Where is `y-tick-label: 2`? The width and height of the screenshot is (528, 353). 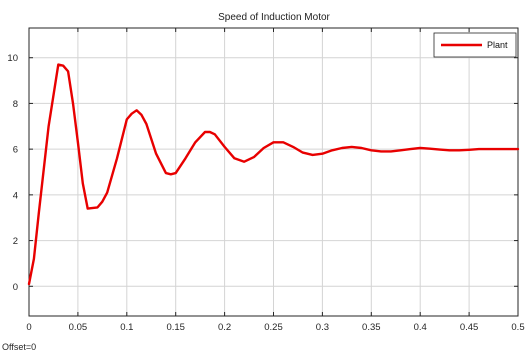 y-tick-label: 2 is located at coordinates (15, 241).